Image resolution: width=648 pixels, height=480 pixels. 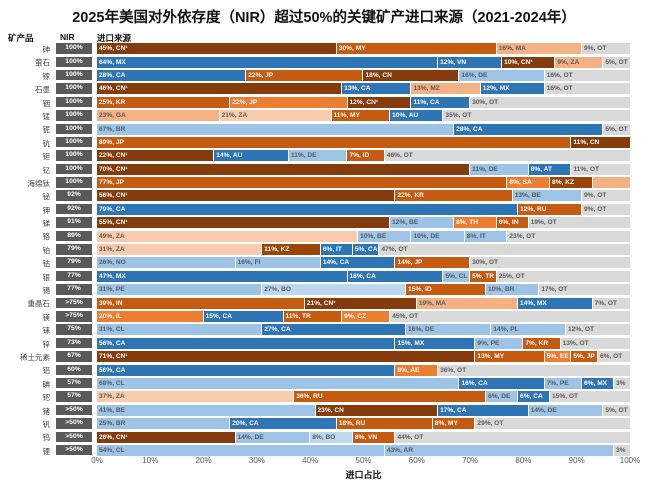 I want to click on segment-label: 13%, MZ, so click(x=426, y=89).